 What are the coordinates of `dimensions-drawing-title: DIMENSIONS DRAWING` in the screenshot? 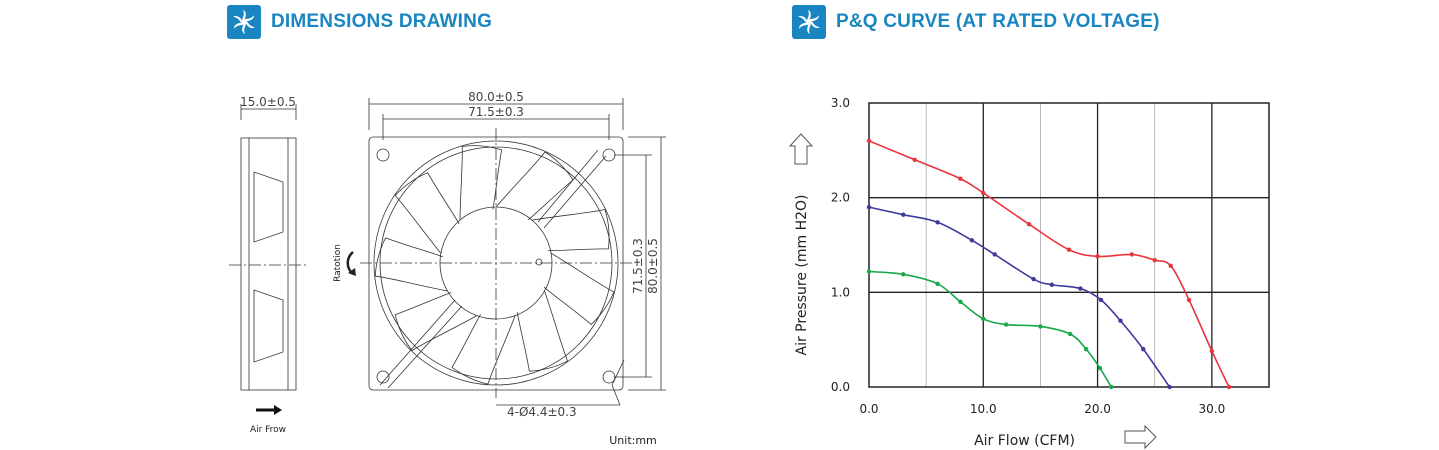 It's located at (382, 21).